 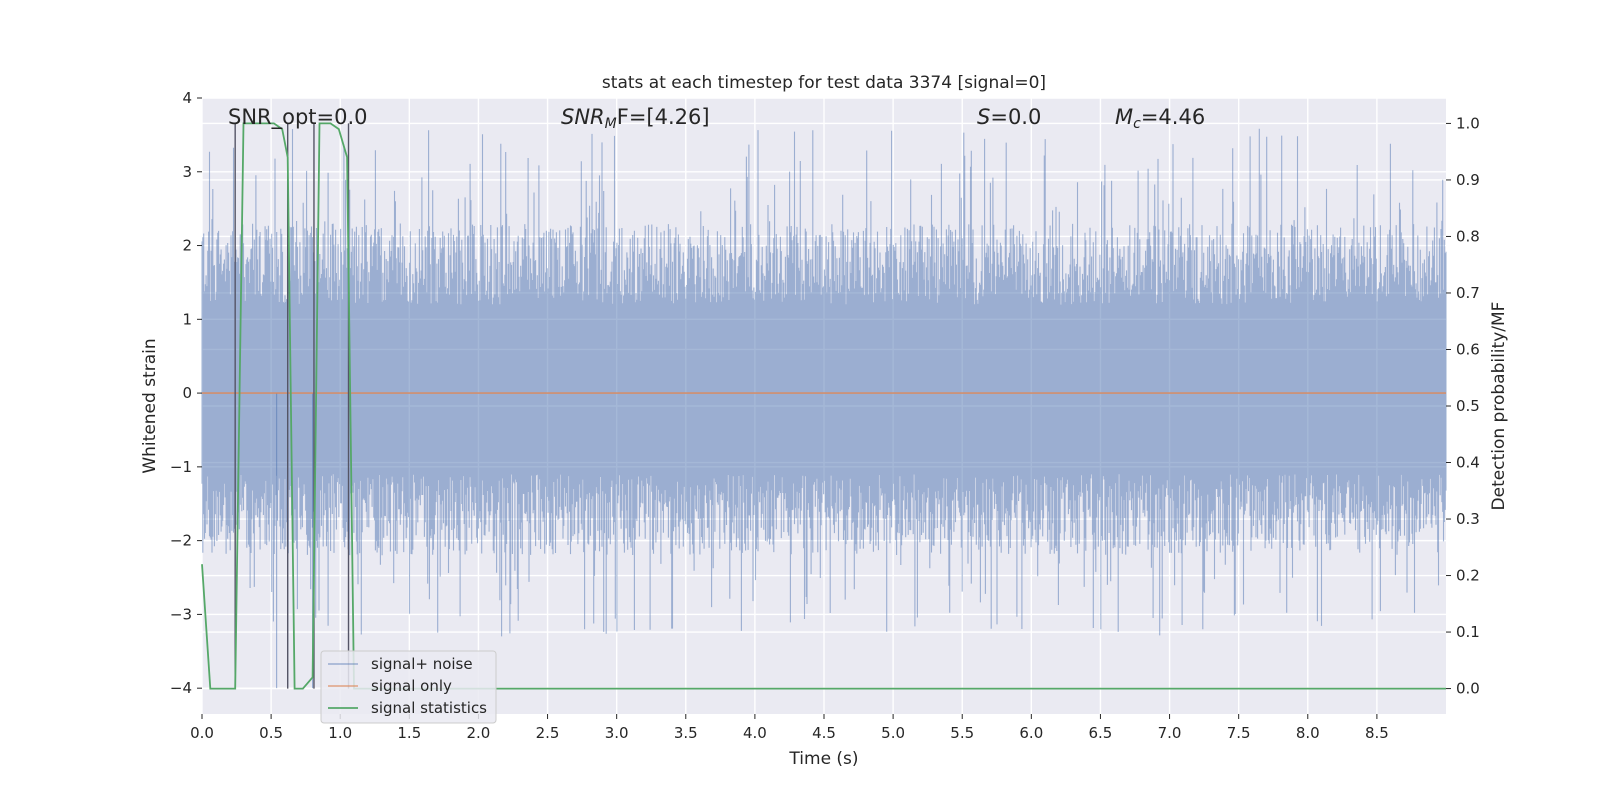 What do you see at coordinates (1468, 689) in the screenshot?
I see `y2-tick-label: 0.0` at bounding box center [1468, 689].